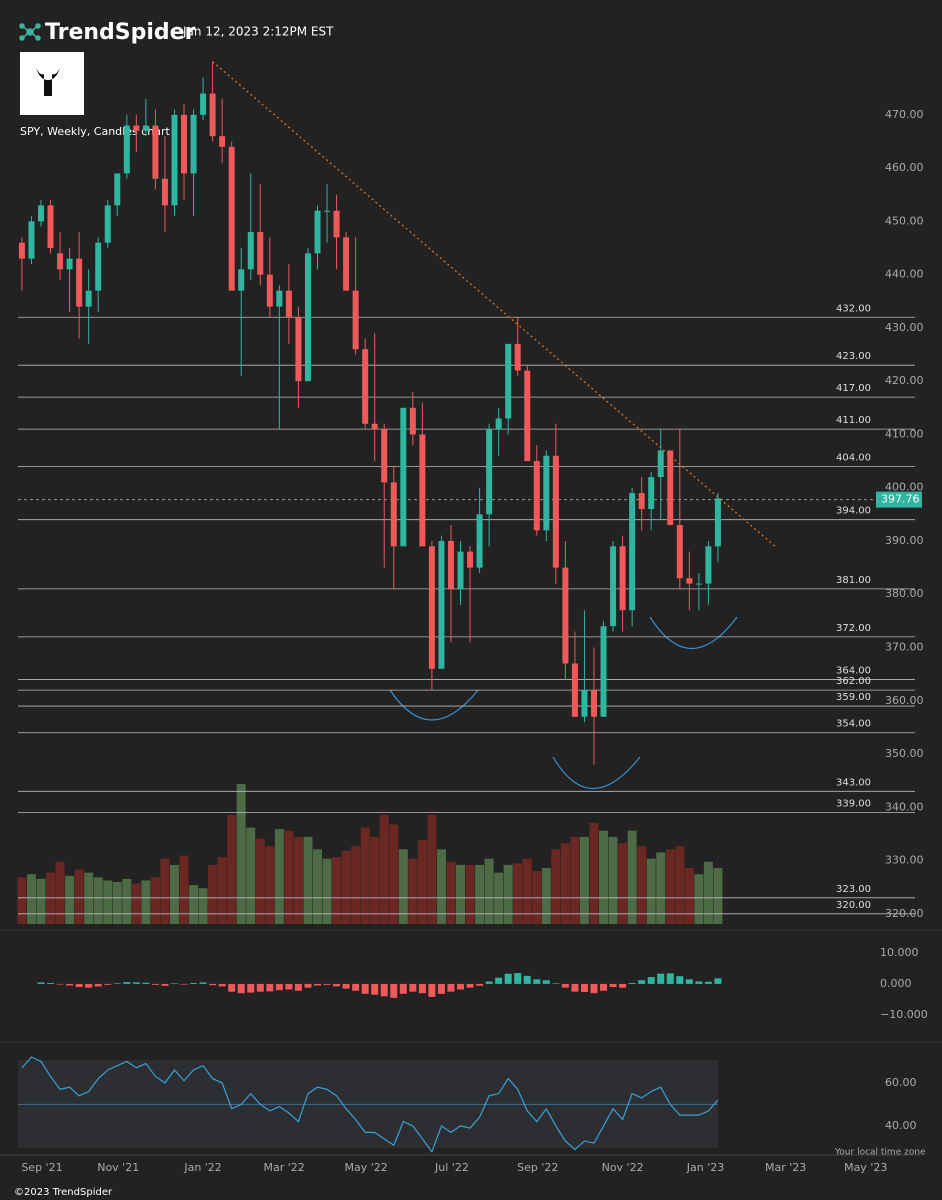  What do you see at coordinates (904, 646) in the screenshot?
I see `y-tick-label: 370.00` at bounding box center [904, 646].